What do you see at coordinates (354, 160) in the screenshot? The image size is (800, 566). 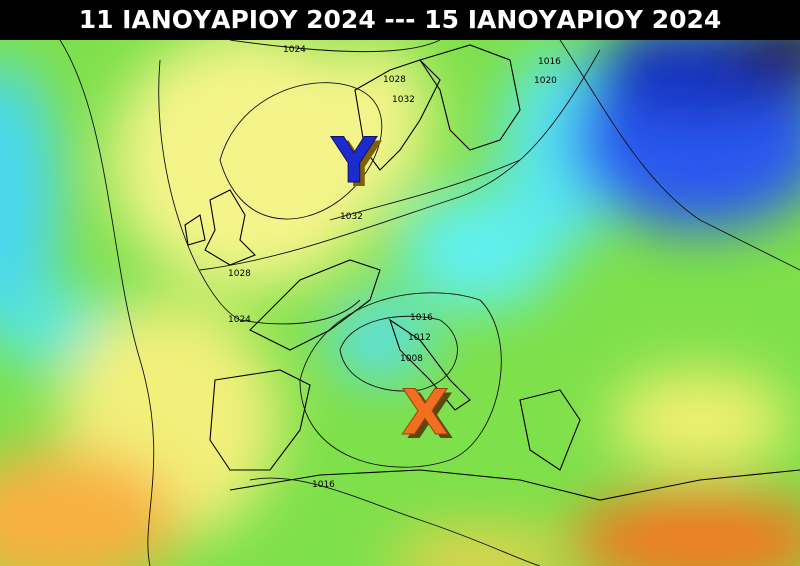 I see `high-marker: Y` at bounding box center [354, 160].